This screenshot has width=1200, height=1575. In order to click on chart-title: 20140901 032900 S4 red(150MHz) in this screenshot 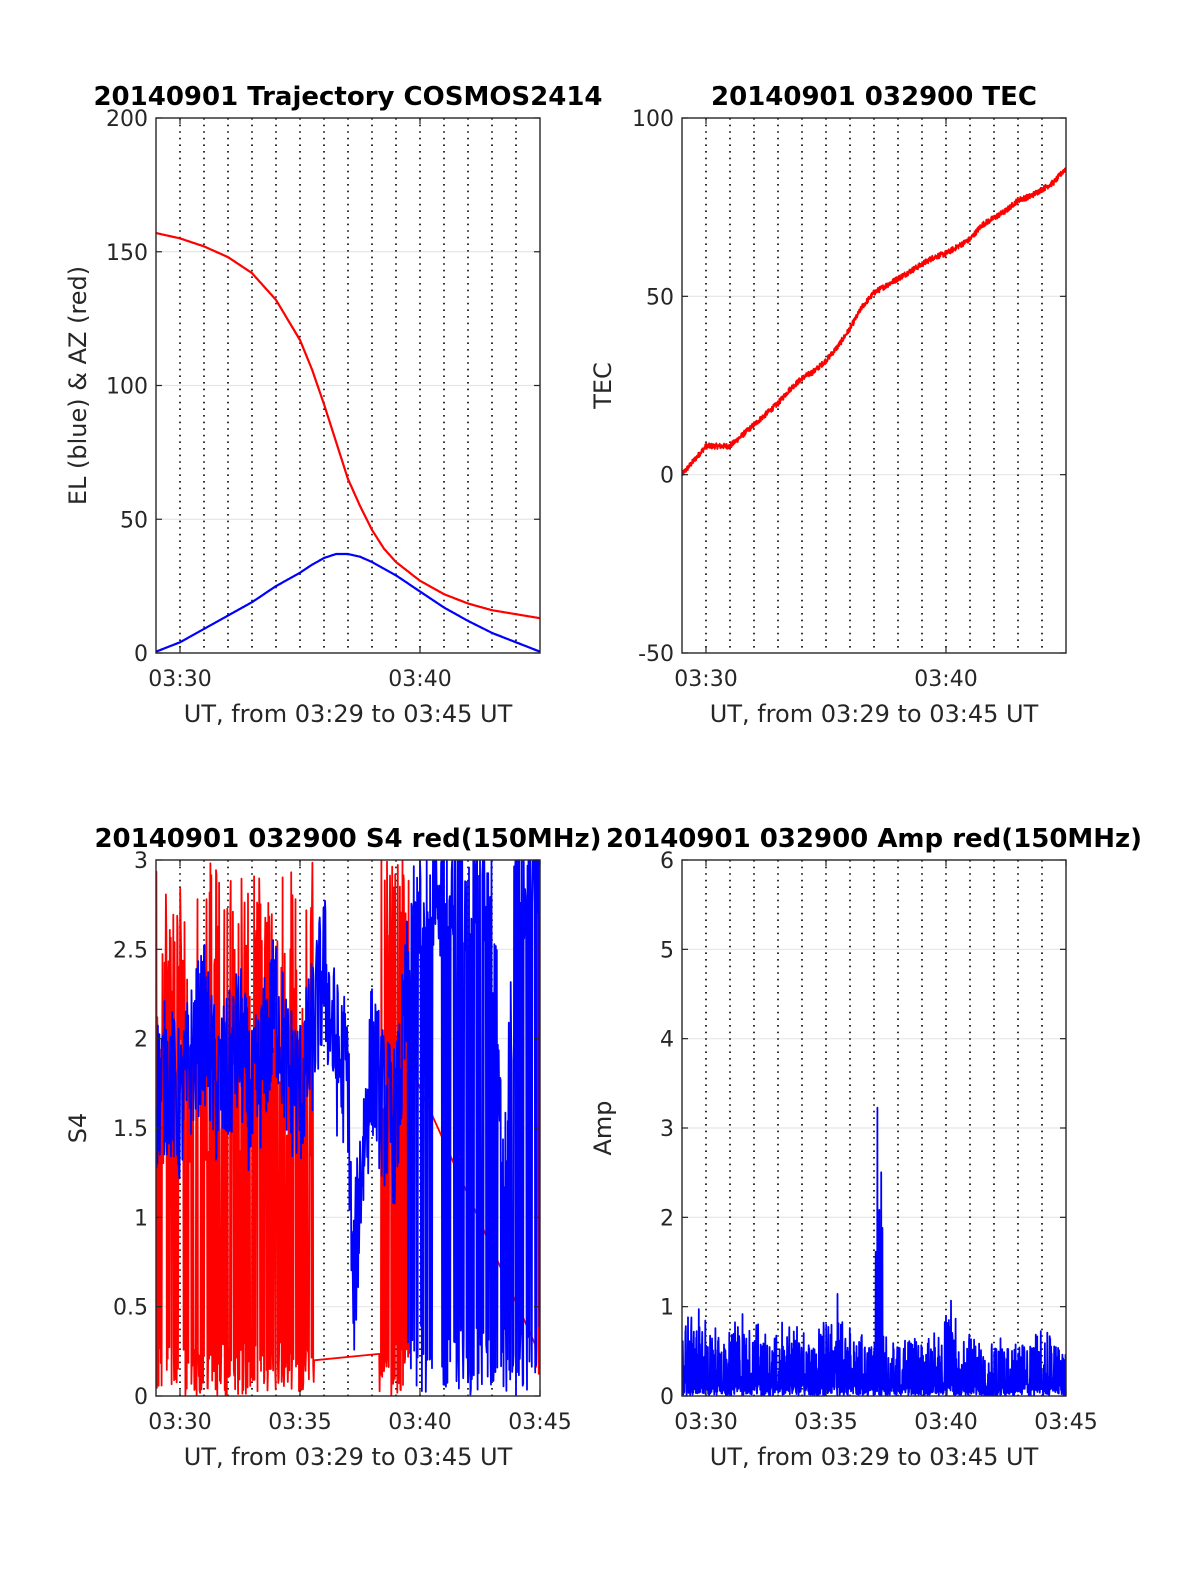, I will do `click(347, 839)`.